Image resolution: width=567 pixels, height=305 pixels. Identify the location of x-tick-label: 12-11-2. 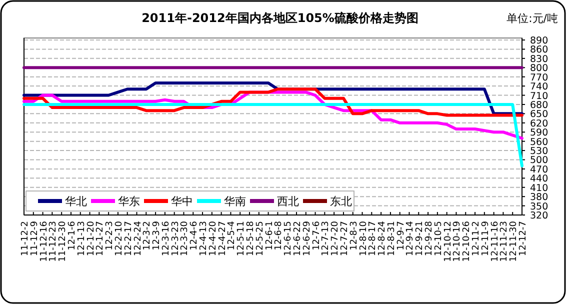
(477, 238).